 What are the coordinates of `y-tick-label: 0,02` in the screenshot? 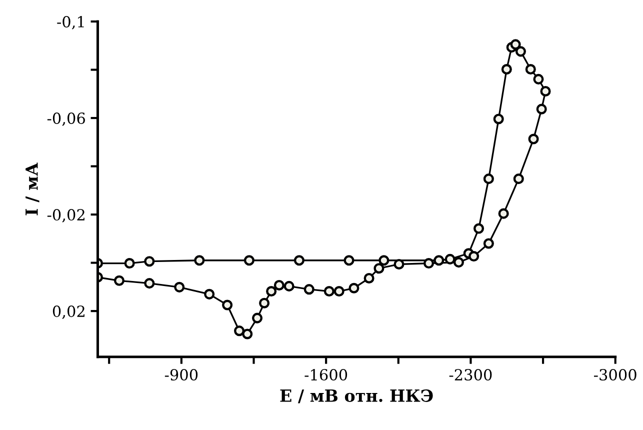 It's located at (68, 312).